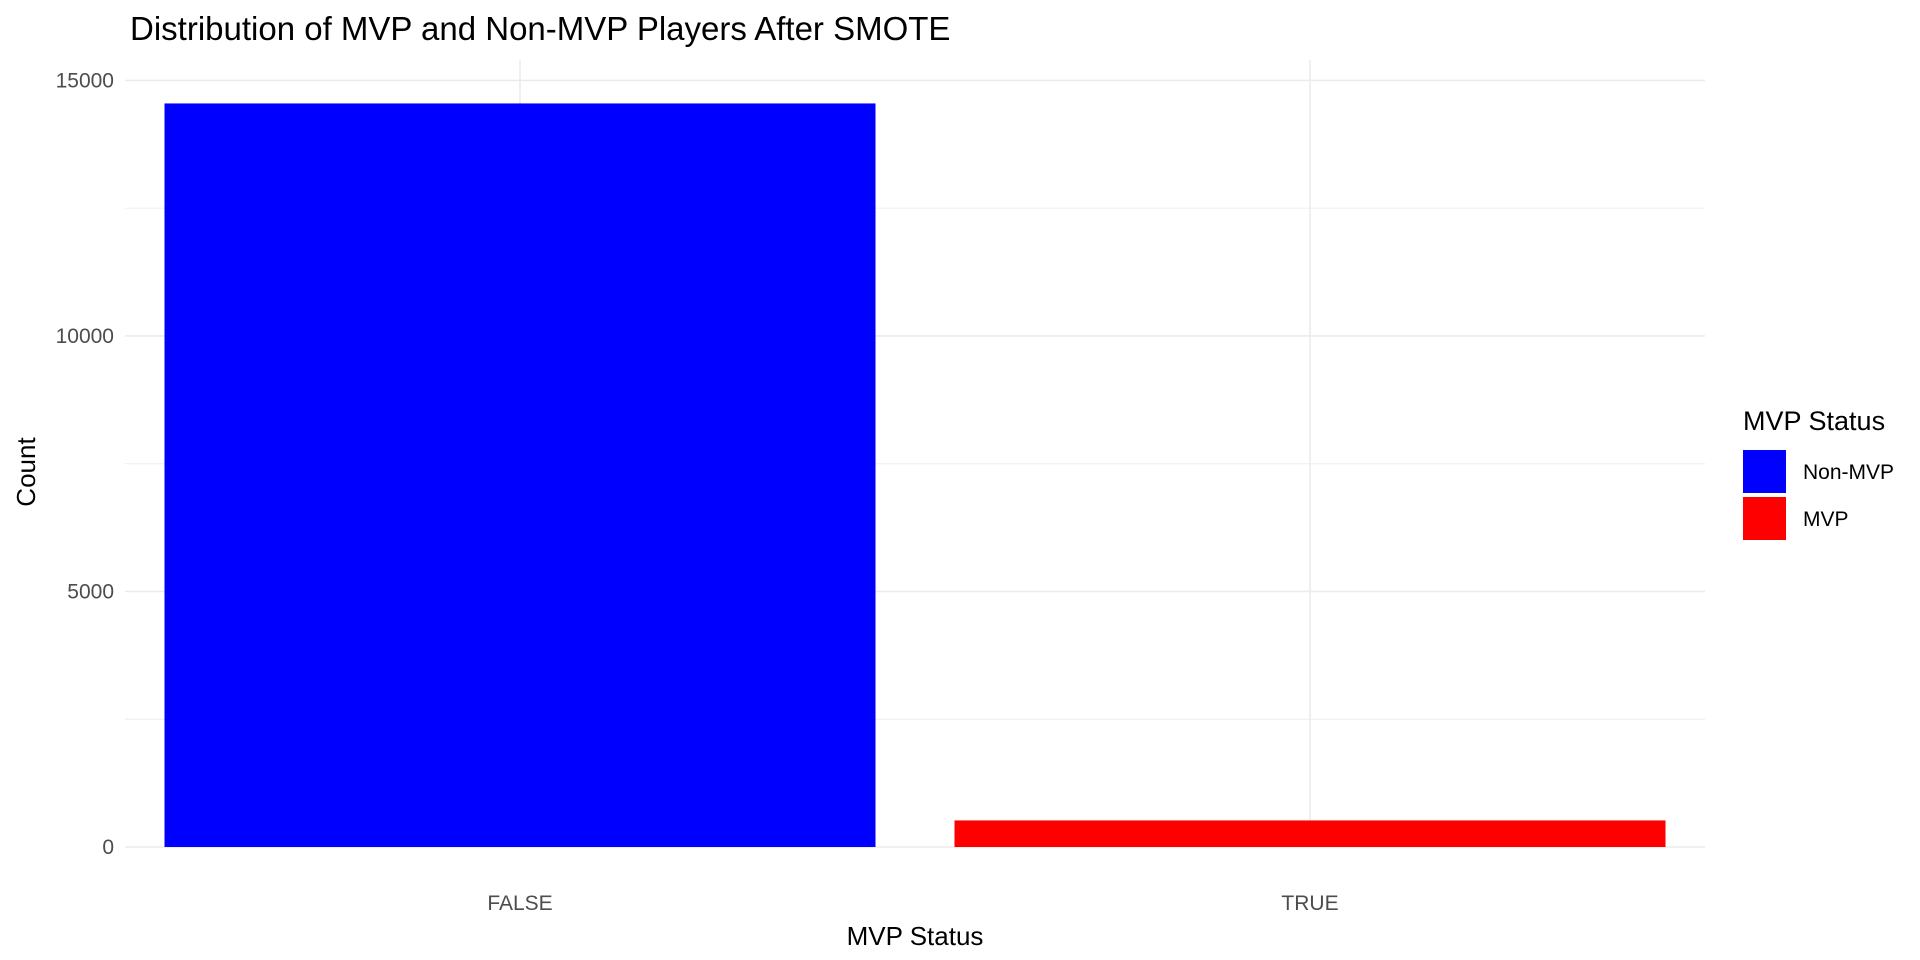 The width and height of the screenshot is (1920, 960). Describe the element at coordinates (26, 472) in the screenshot. I see `y-axis-title: Count` at that location.